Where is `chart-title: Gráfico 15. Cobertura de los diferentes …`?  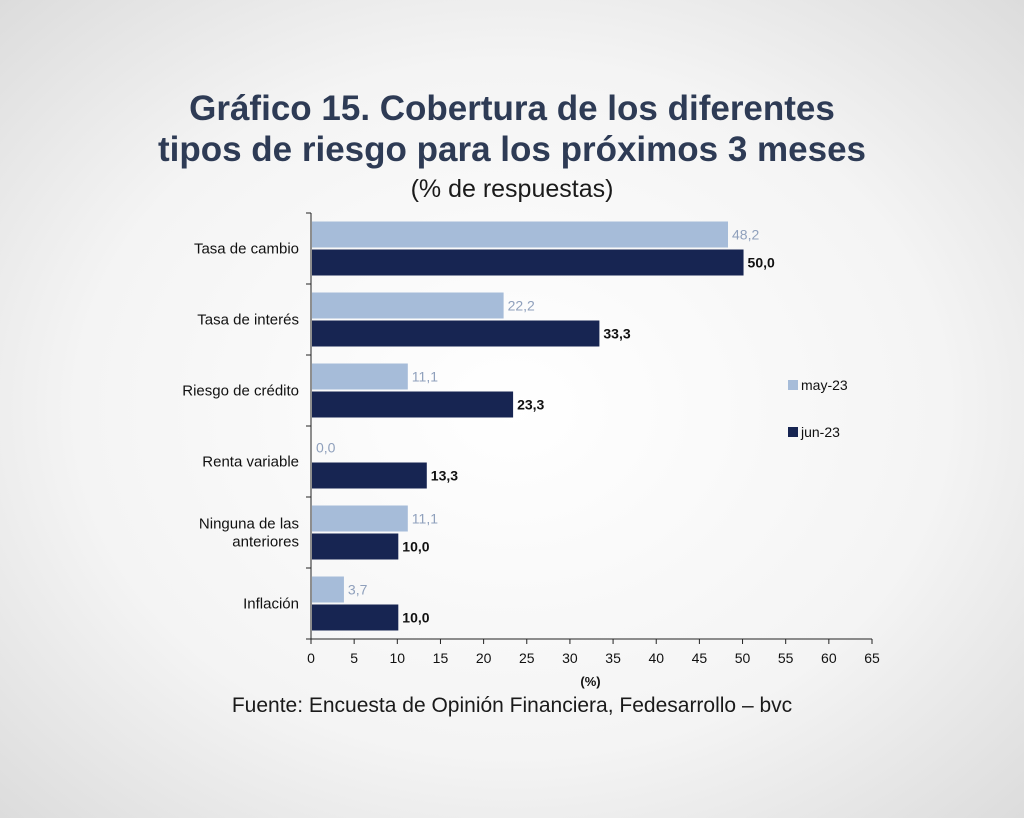
chart-title: Gráfico 15. Cobertura de los diferentes … is located at coordinates (512, 129).